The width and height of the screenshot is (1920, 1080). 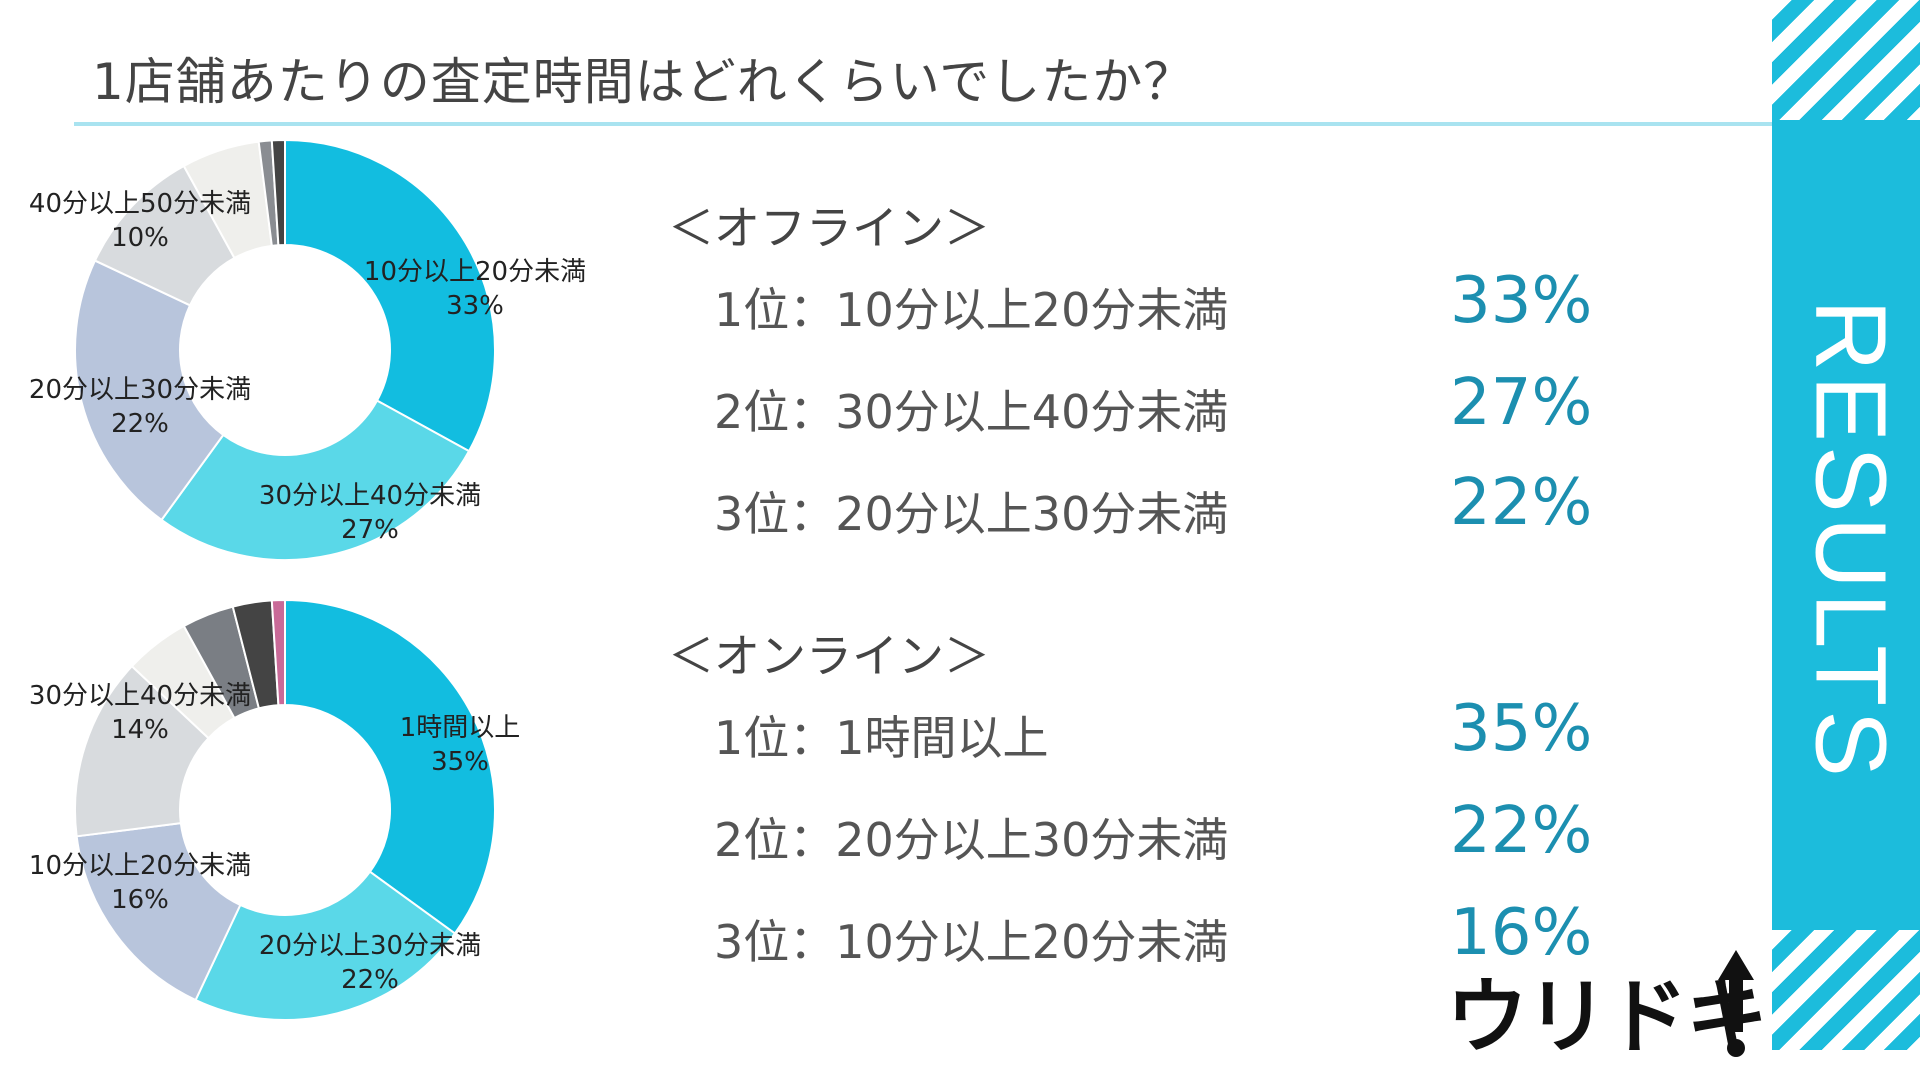 I want to click on offline-heading: ＜オフライン＞, so click(x=829, y=228).